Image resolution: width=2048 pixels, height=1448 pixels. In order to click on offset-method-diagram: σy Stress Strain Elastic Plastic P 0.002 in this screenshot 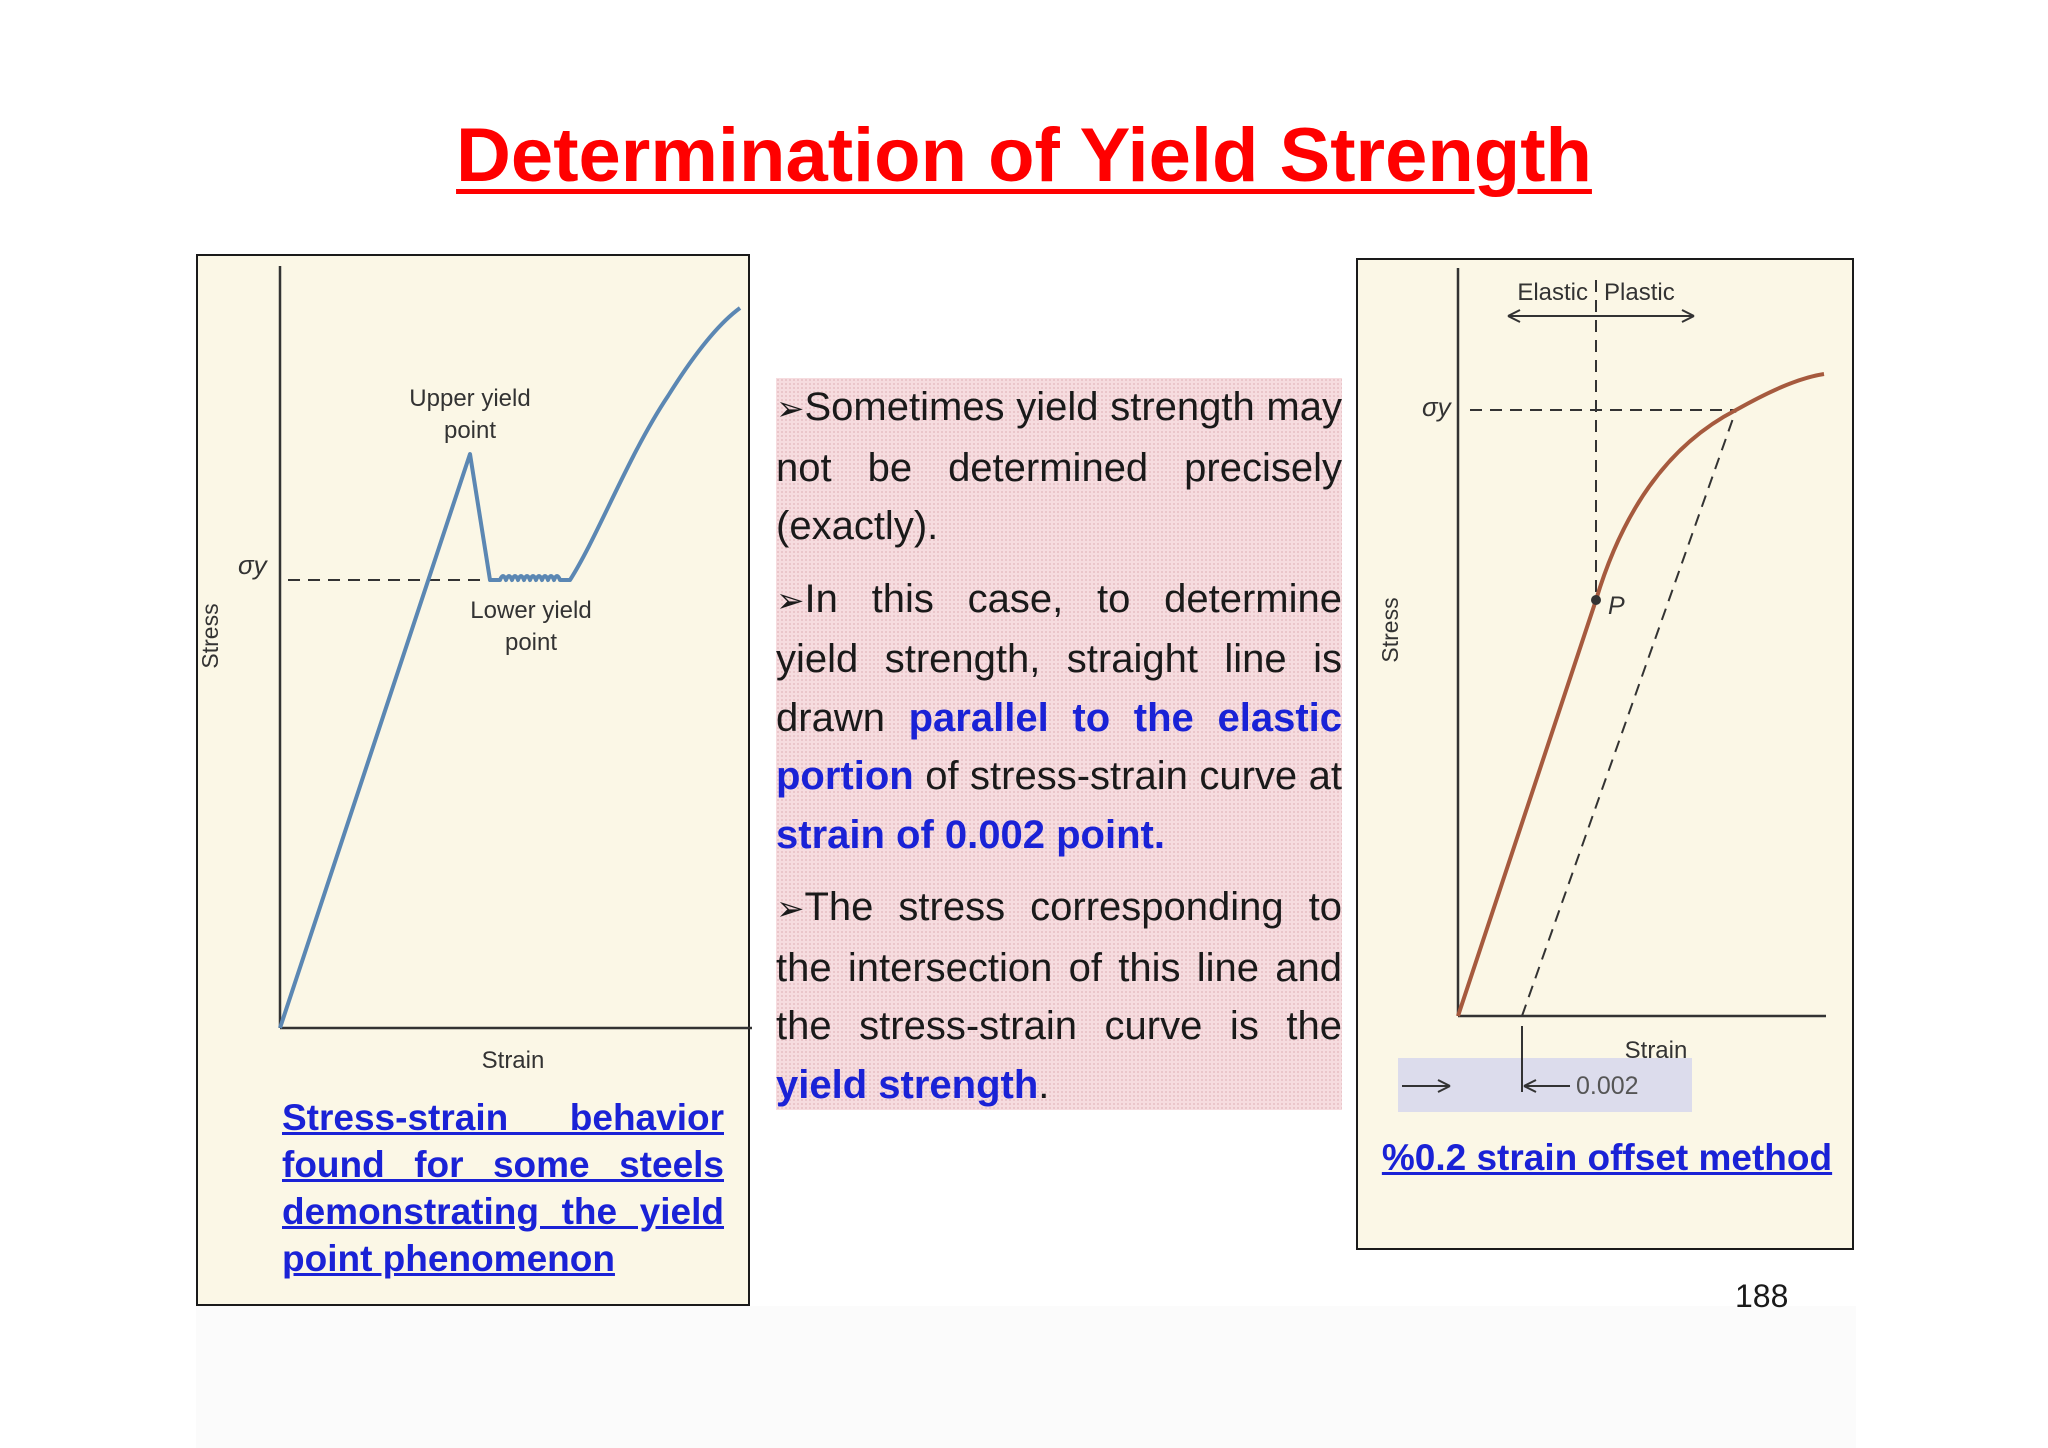, I will do `click(1601, 690)`.